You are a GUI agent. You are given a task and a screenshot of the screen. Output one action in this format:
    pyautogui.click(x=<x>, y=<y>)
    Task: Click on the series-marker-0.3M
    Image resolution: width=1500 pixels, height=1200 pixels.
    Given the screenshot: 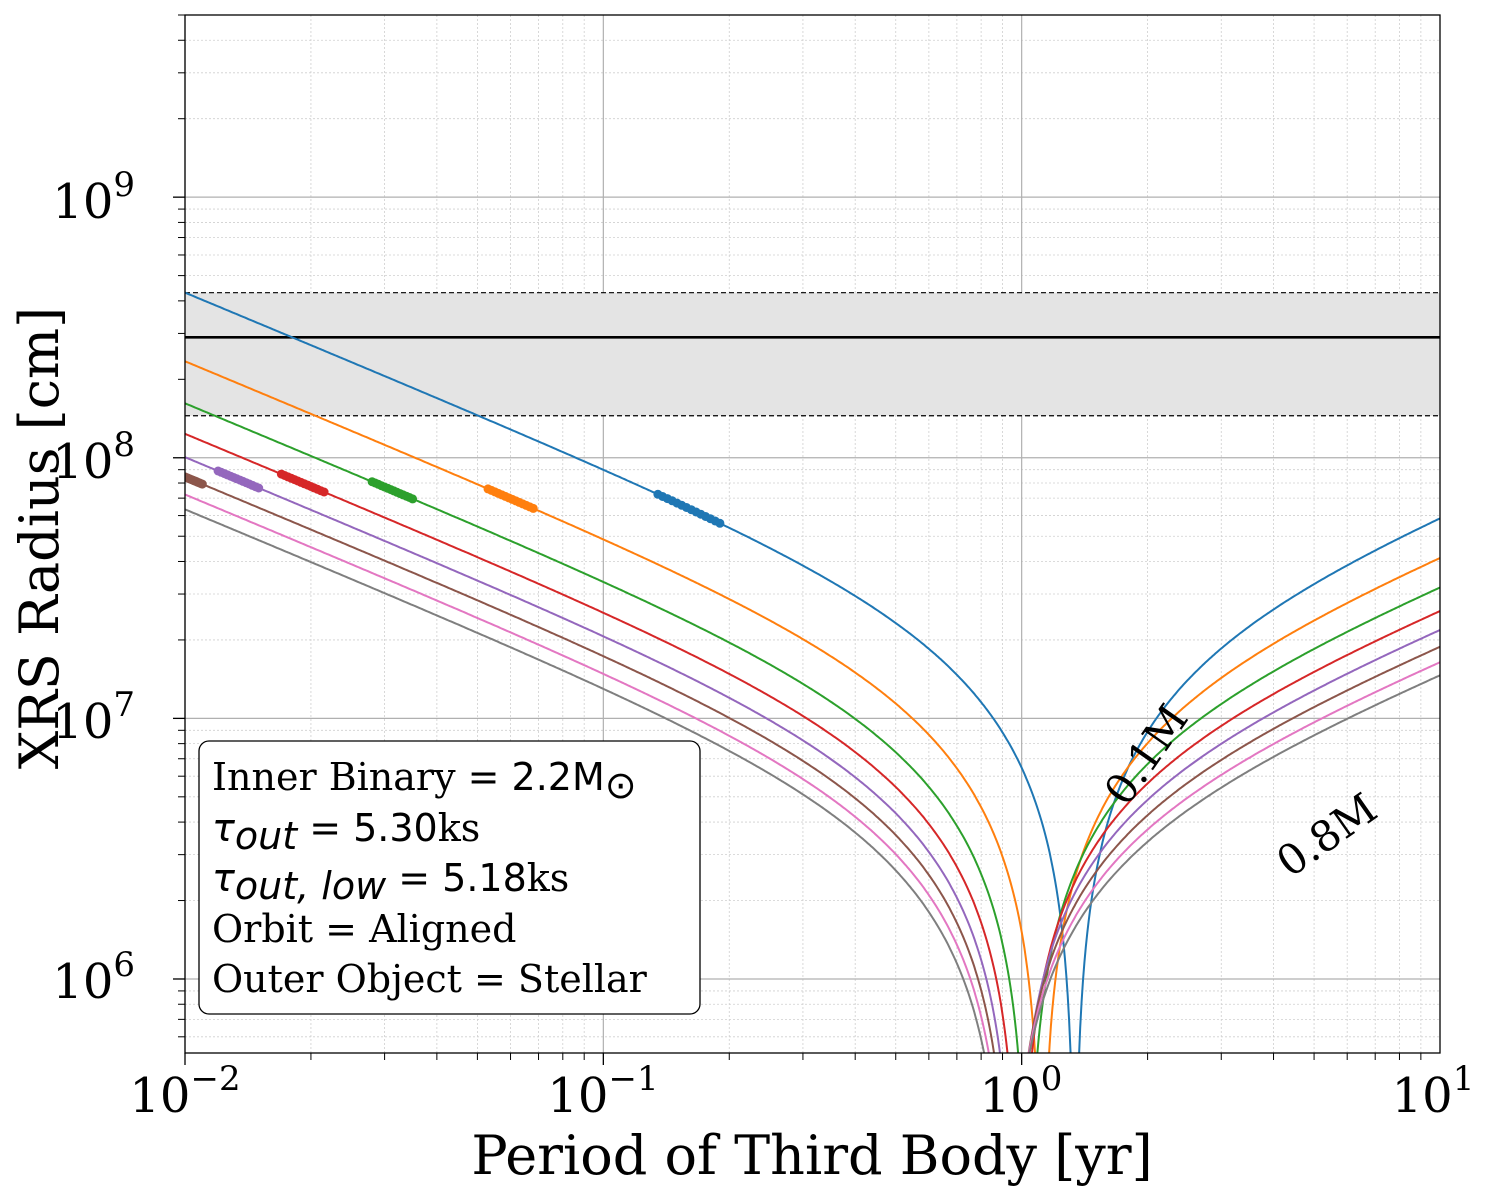 What is the action you would take?
    pyautogui.click(x=413, y=499)
    